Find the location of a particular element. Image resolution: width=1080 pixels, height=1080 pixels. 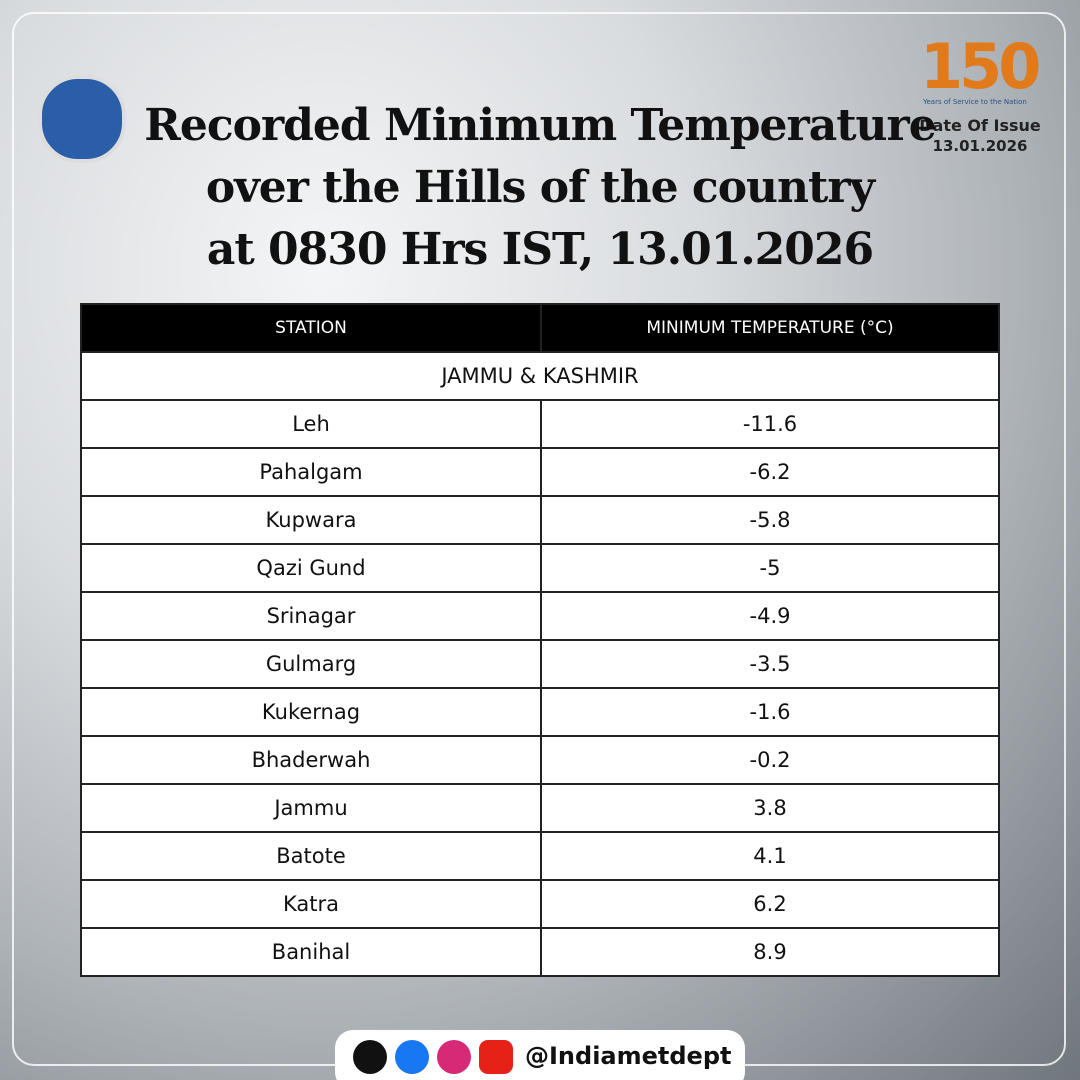

temperature: -6.2 is located at coordinates (770, 472).